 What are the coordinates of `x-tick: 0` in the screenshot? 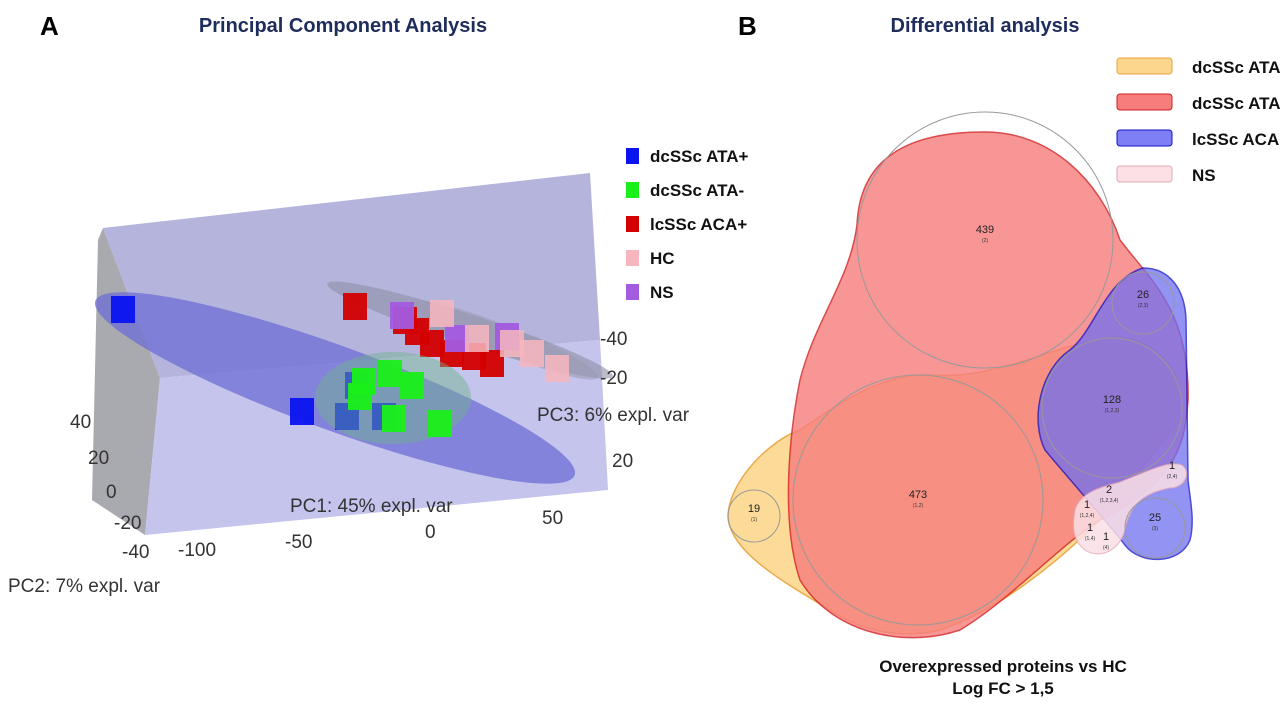 It's located at (430, 532).